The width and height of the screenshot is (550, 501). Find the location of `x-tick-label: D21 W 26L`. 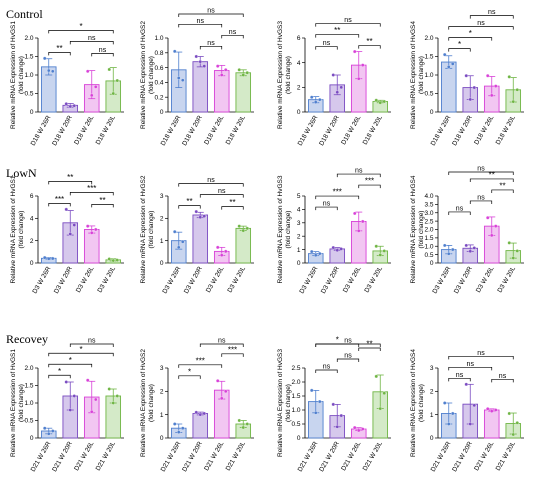

x-tick-label: D21 W 26L is located at coordinates (351, 456).